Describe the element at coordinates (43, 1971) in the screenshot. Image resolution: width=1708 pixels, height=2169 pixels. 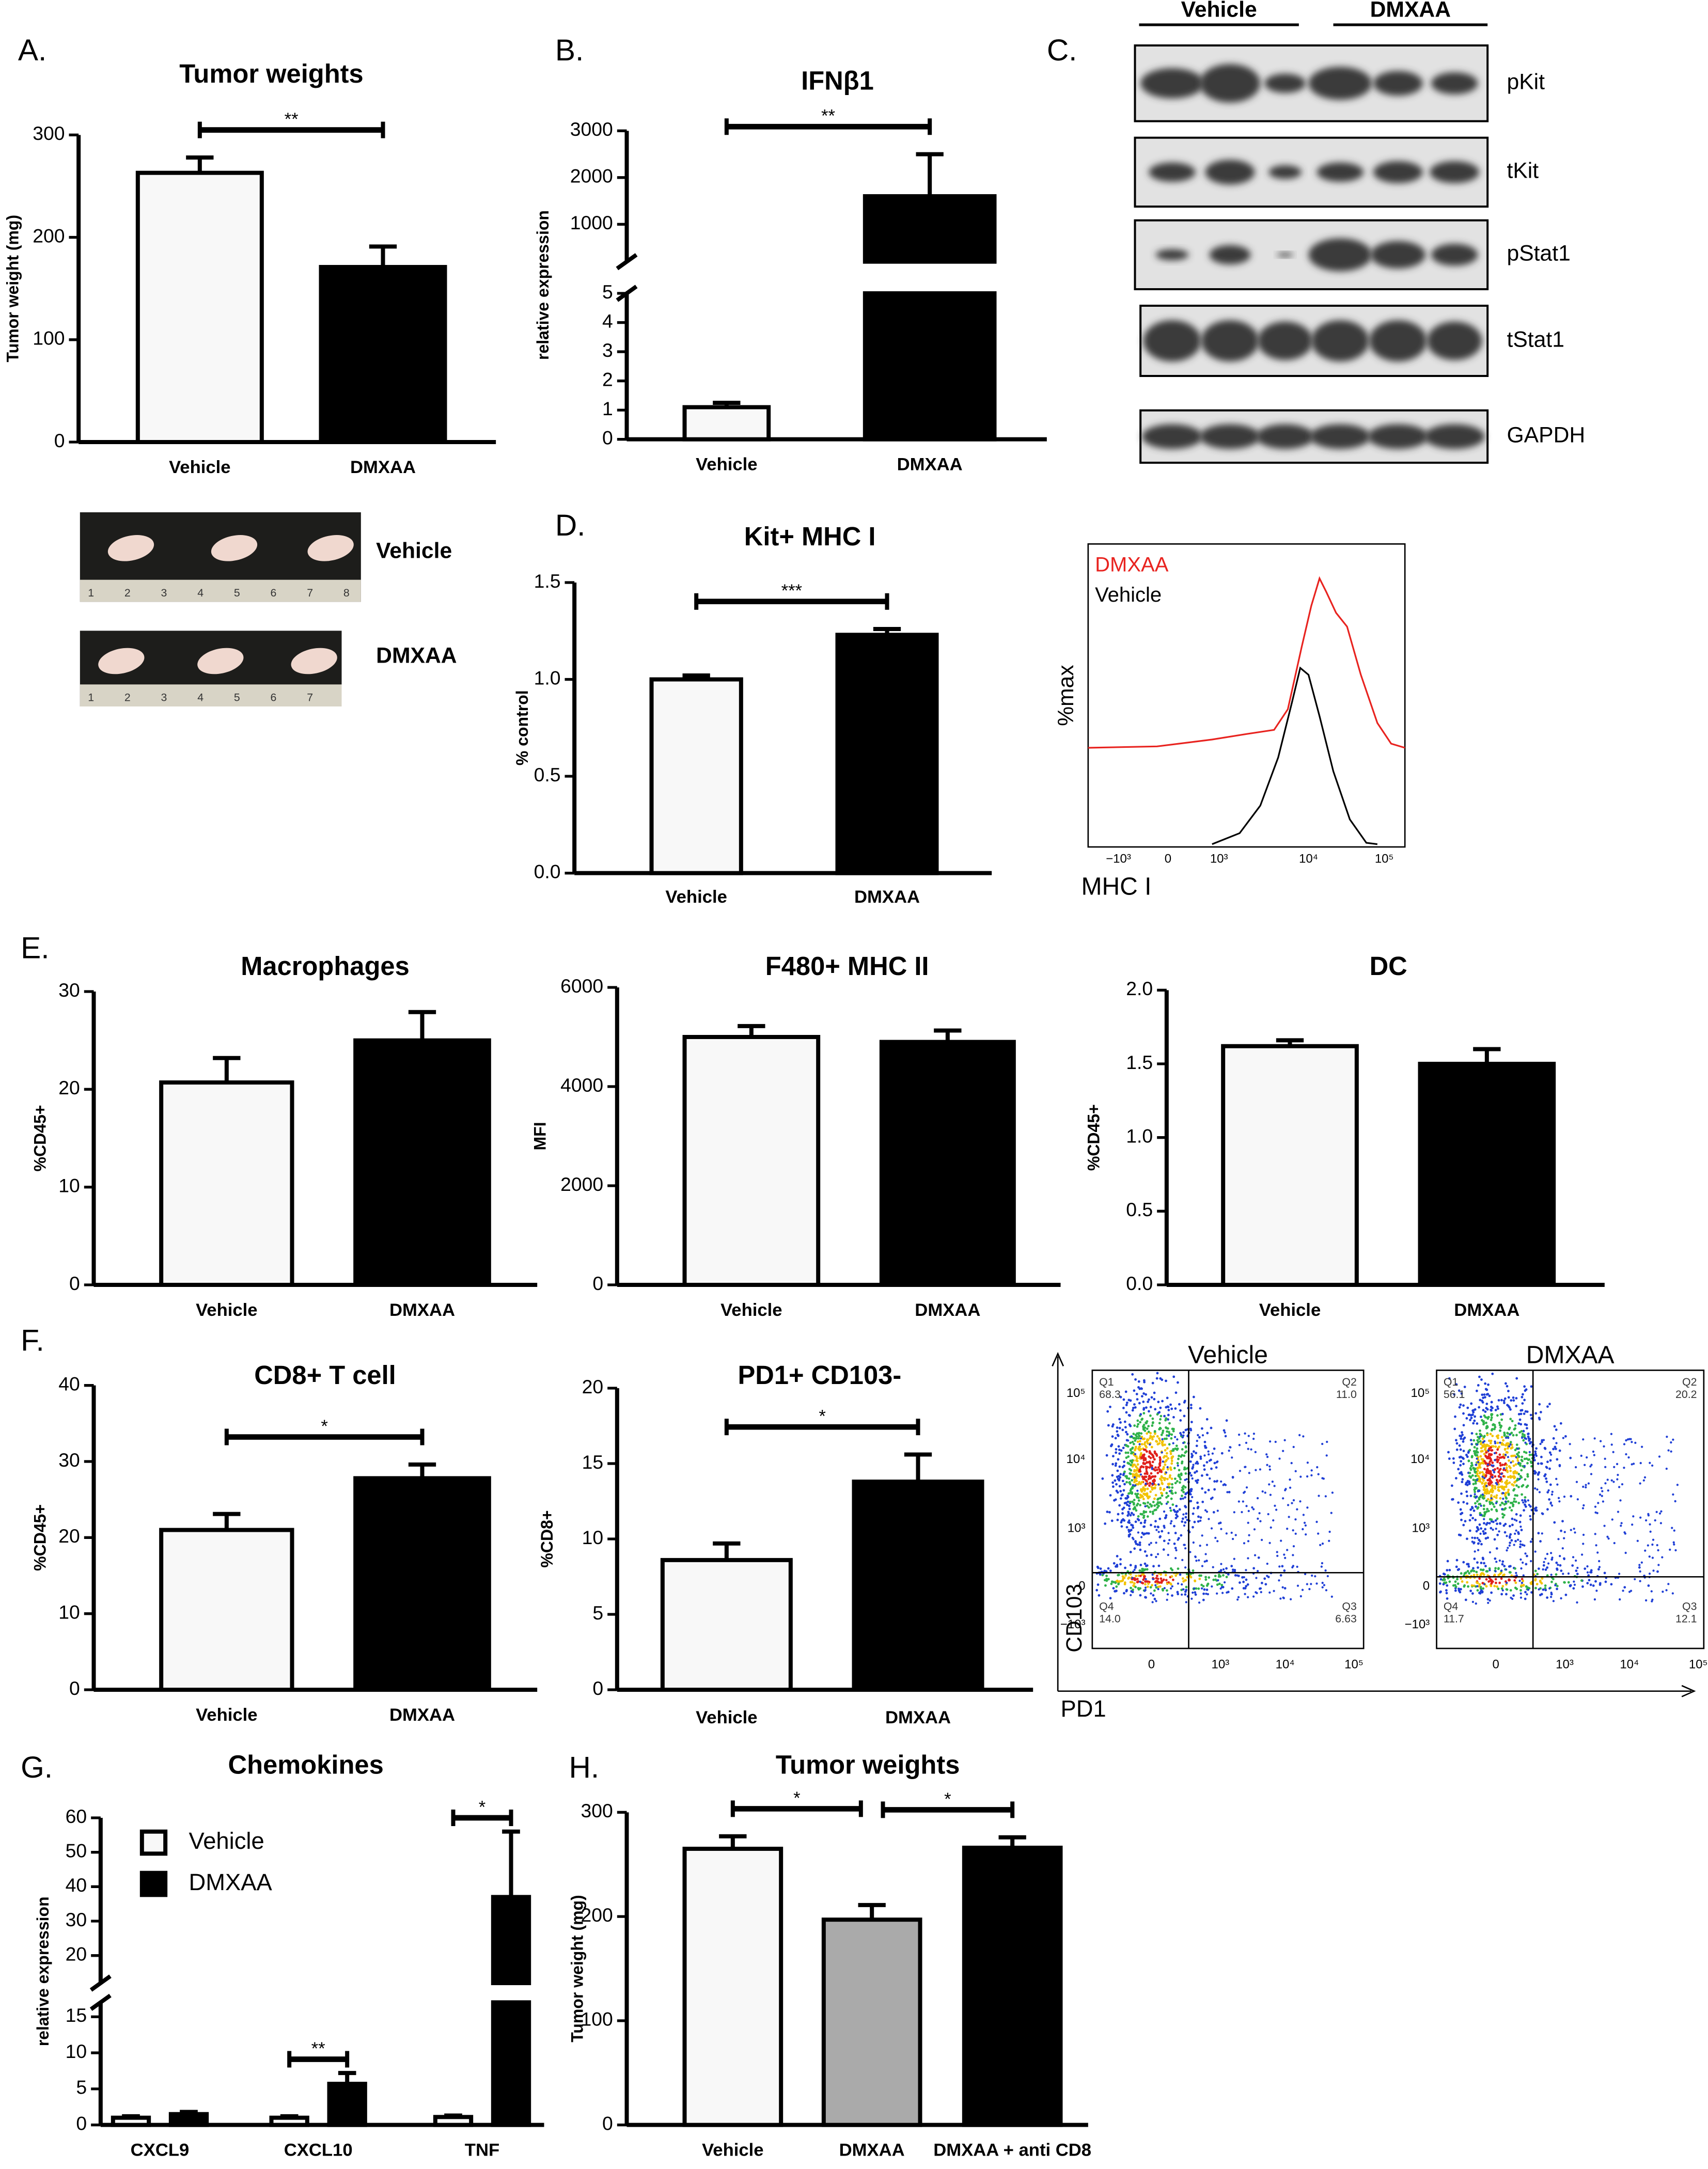
I see `y-axis-label: relative expression` at that location.